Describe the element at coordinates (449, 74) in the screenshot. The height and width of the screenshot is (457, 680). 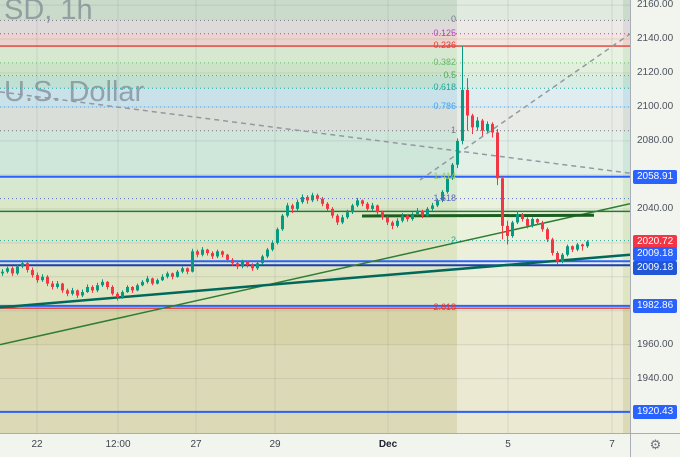
I see `fib-label: 0.5` at that location.